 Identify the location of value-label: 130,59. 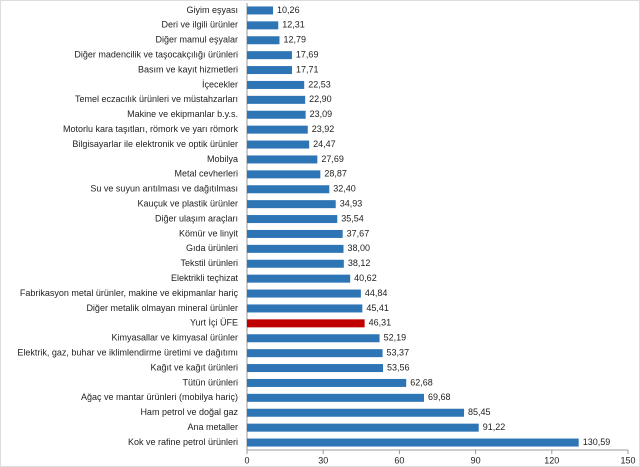
(597, 442).